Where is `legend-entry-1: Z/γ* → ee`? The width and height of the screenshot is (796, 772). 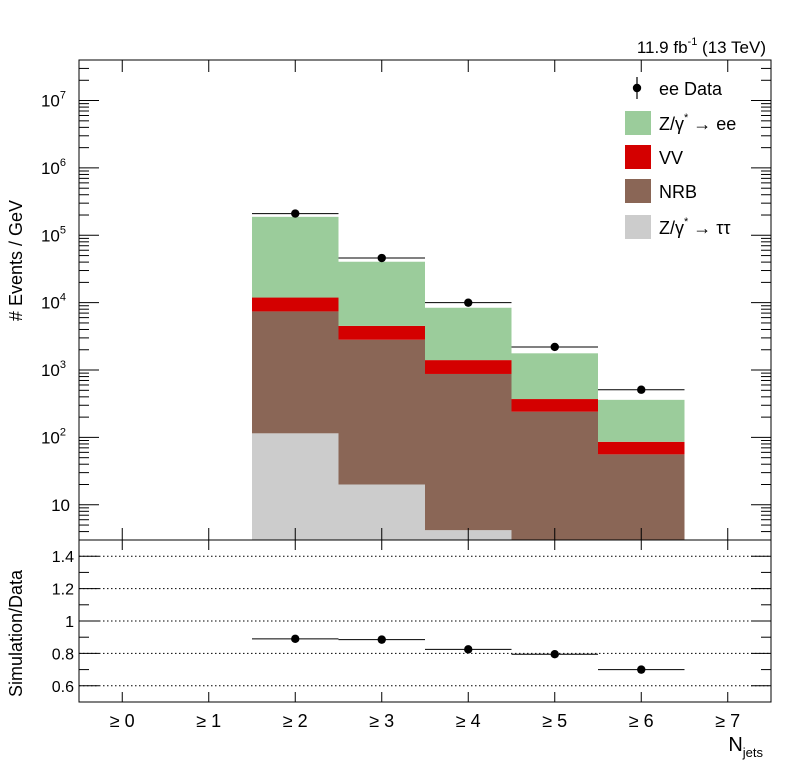
legend-entry-1: Z/γ* → ee is located at coordinates (680, 123).